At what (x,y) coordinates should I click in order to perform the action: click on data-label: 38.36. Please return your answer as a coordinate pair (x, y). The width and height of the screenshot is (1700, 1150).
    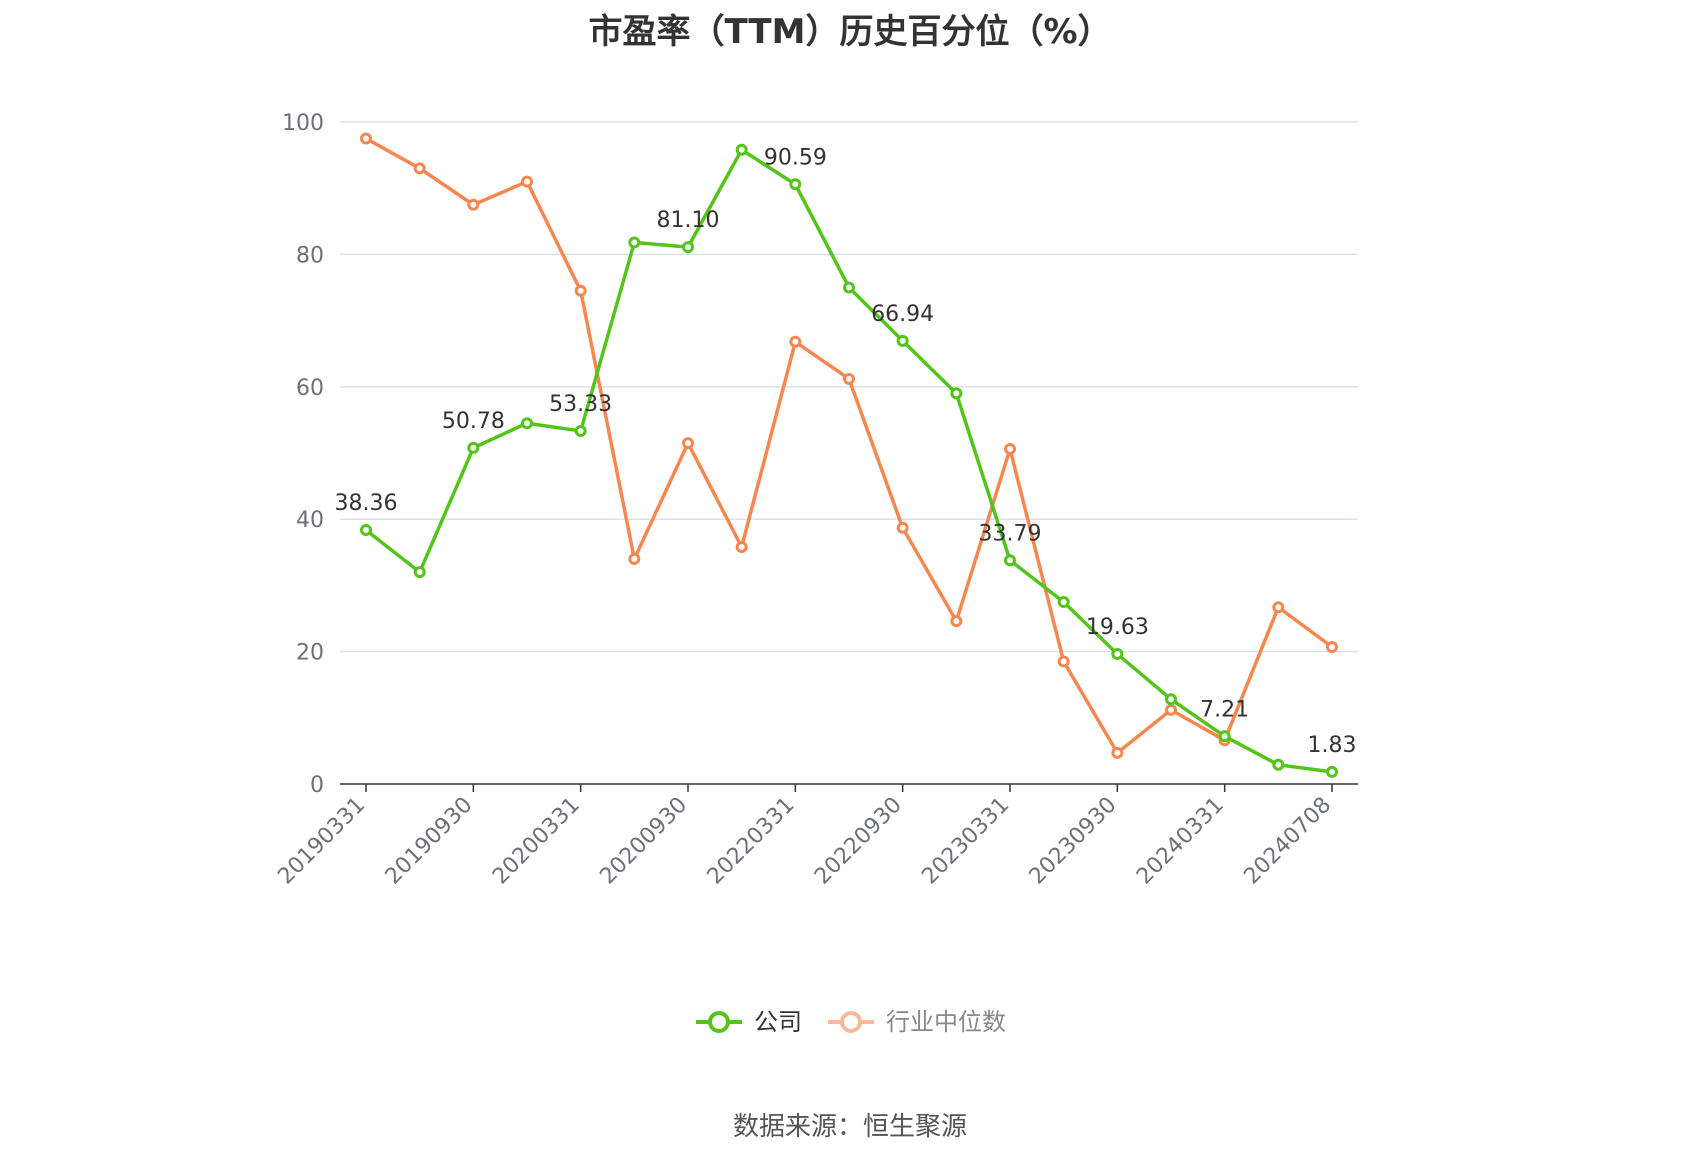
    Looking at the image, I should click on (366, 503).